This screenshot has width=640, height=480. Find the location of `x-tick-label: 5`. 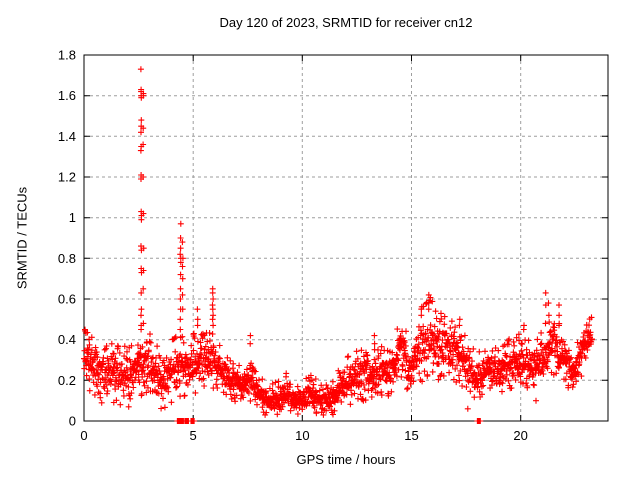

x-tick-label: 5 is located at coordinates (193, 435).